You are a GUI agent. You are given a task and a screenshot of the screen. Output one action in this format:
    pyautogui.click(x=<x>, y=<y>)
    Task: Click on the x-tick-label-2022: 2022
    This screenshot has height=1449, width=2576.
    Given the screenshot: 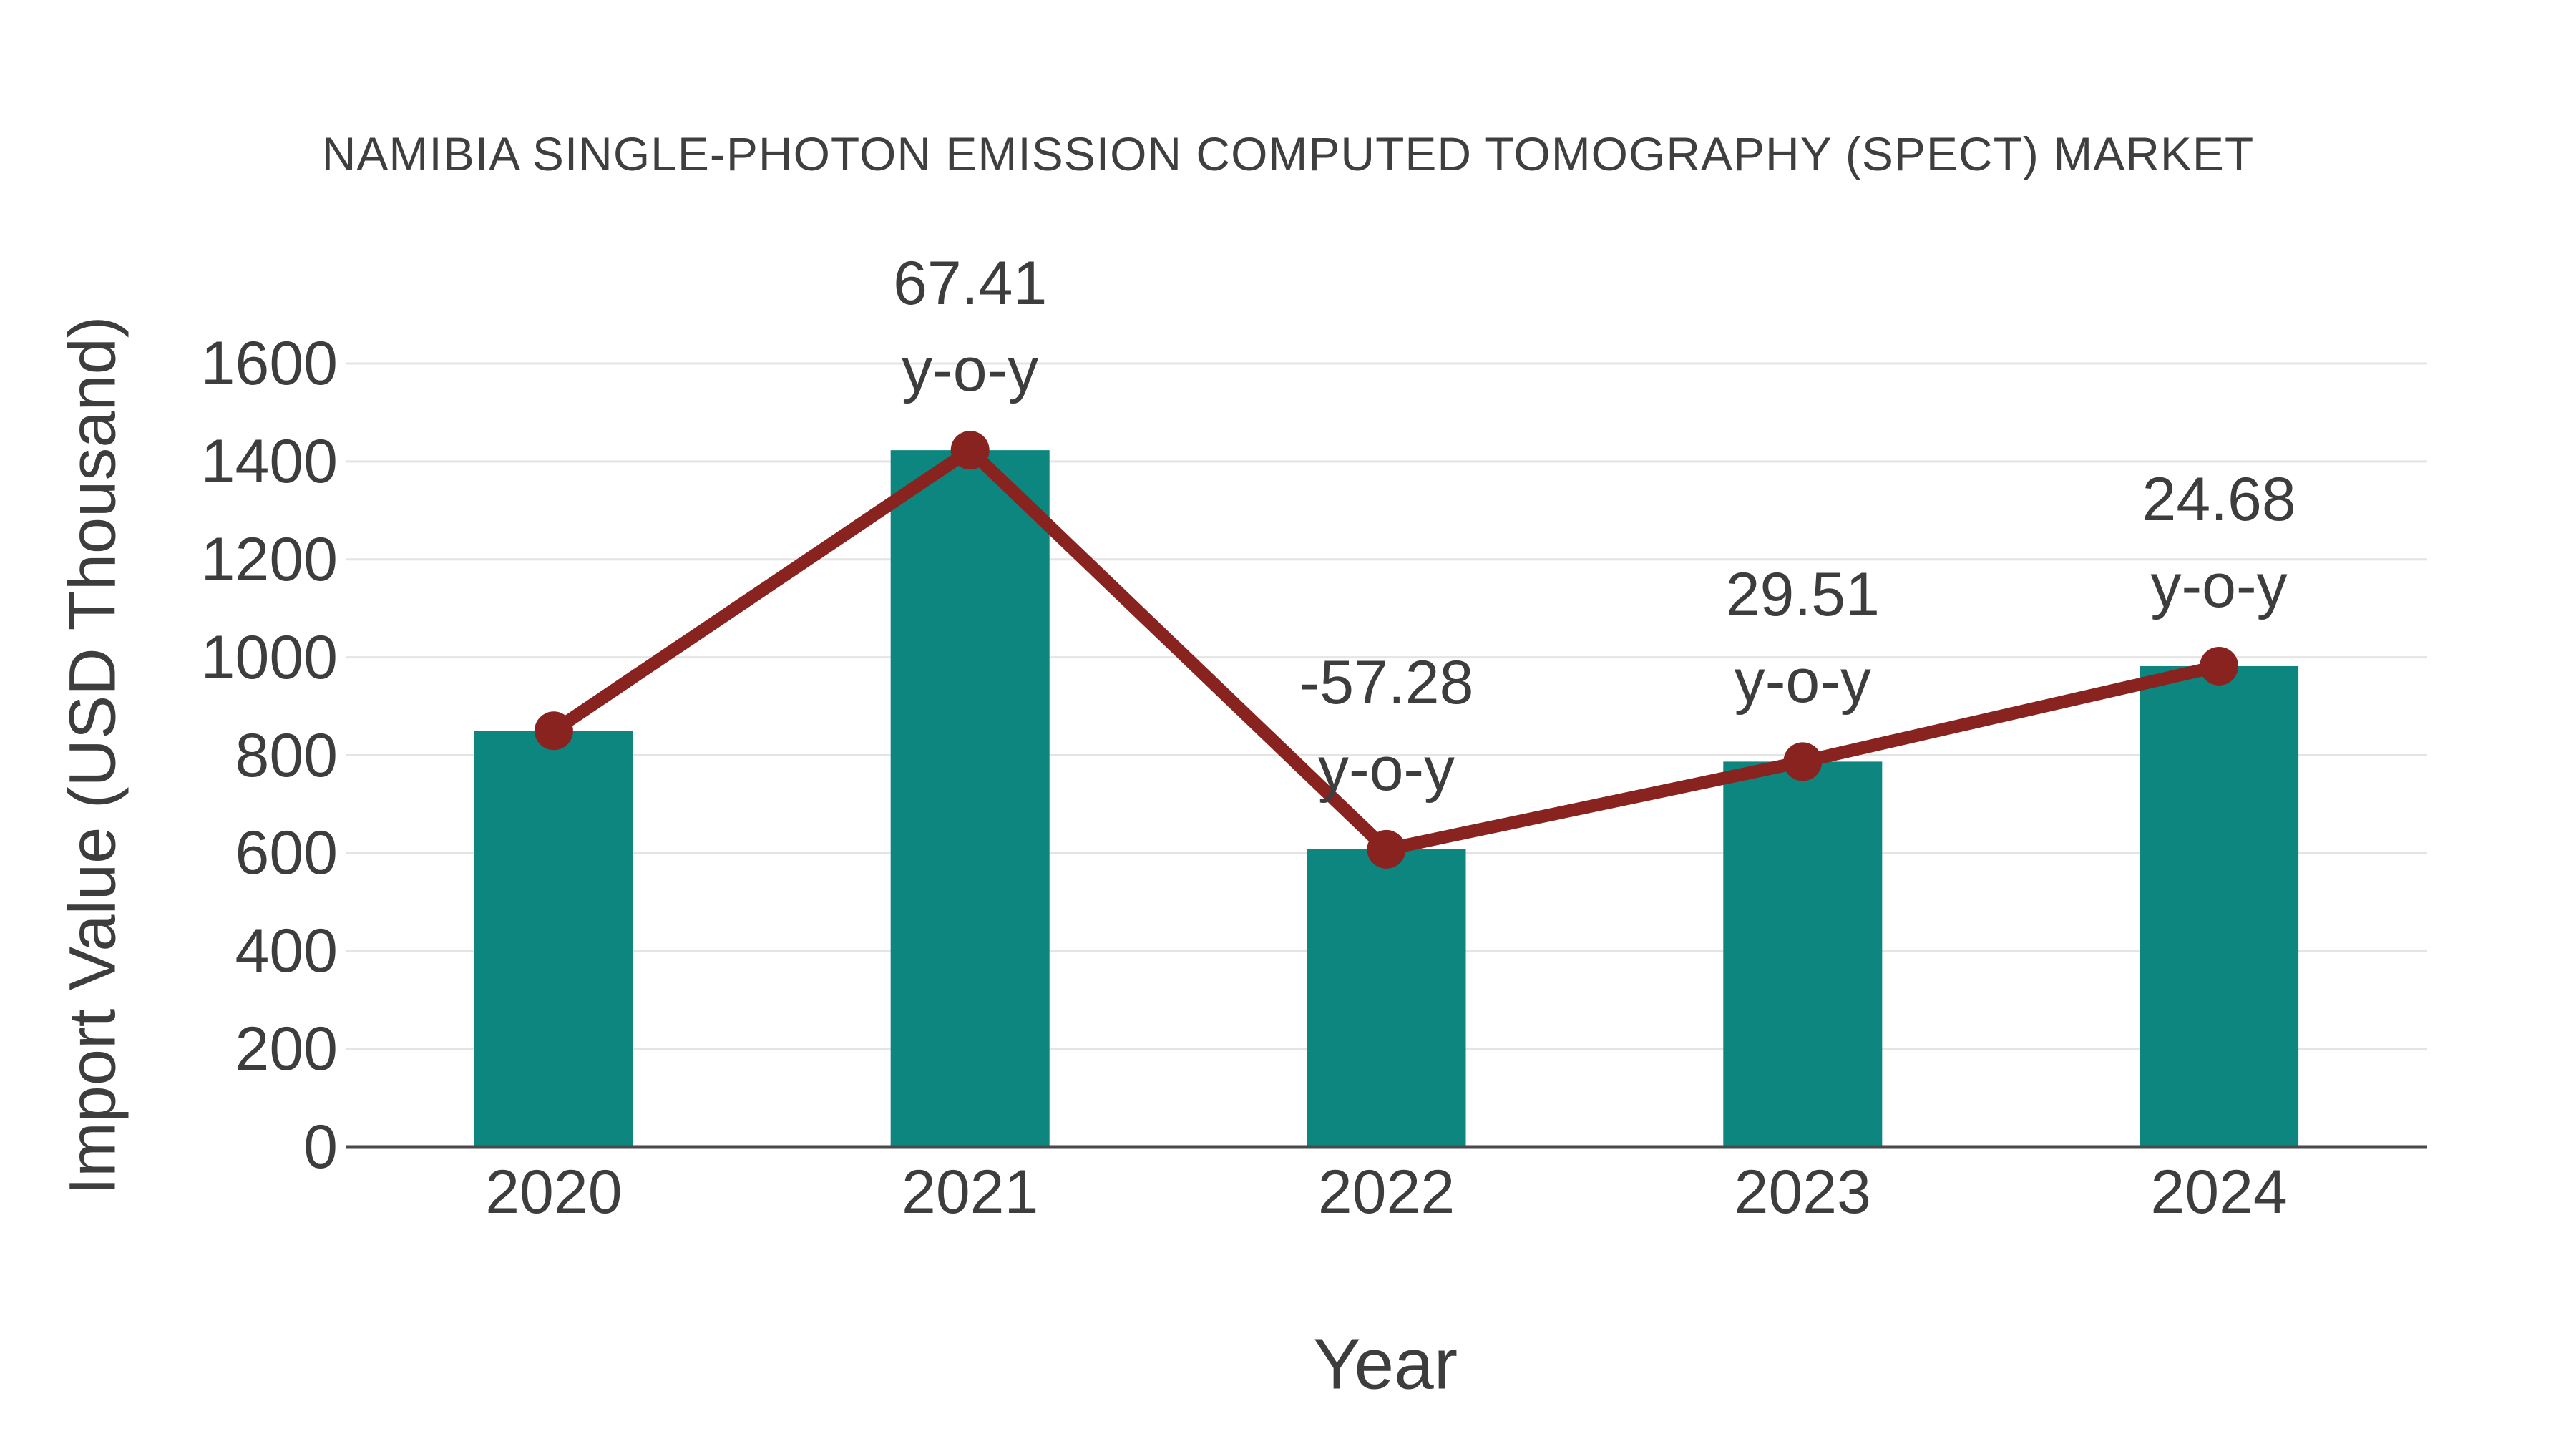 What is the action you would take?
    pyautogui.click(x=1386, y=1192)
    